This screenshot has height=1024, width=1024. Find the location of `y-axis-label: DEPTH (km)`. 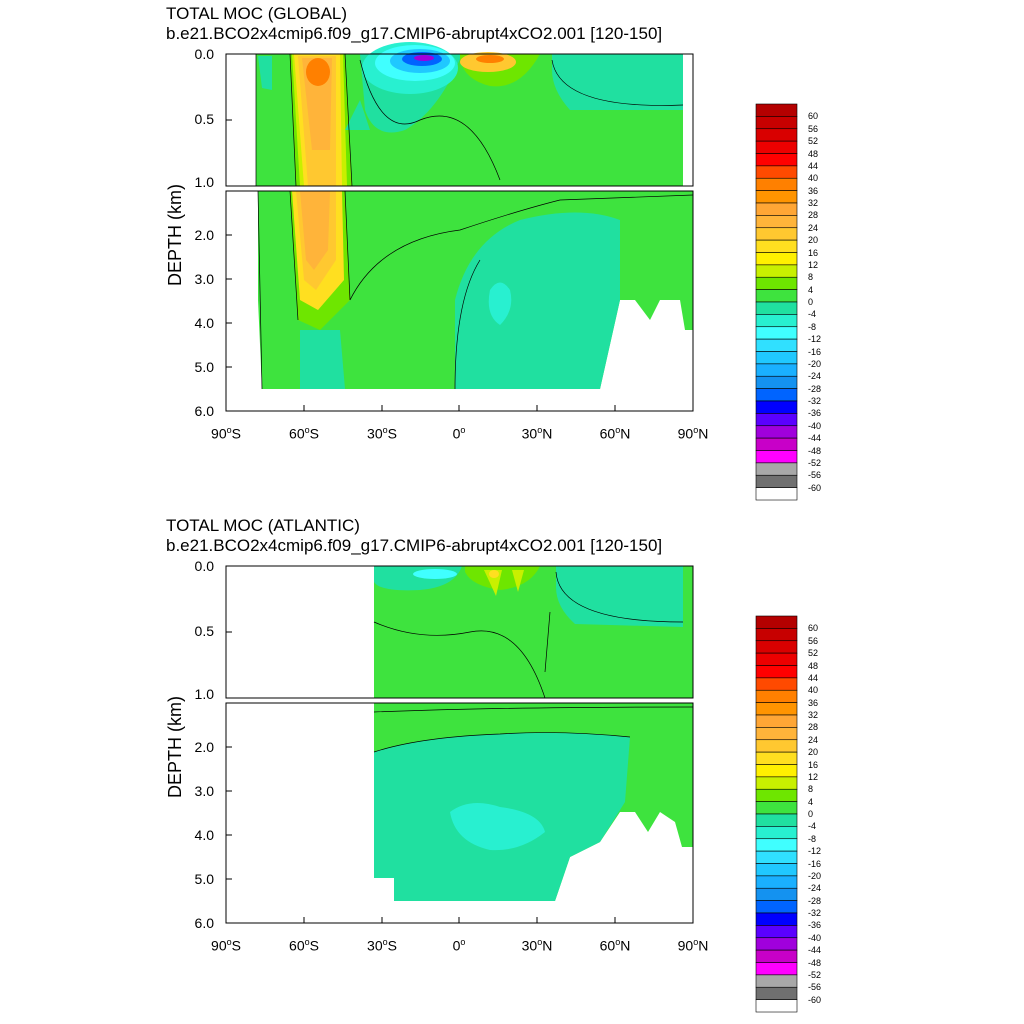

y-axis-label: DEPTH (km) is located at coordinates (175, 747).